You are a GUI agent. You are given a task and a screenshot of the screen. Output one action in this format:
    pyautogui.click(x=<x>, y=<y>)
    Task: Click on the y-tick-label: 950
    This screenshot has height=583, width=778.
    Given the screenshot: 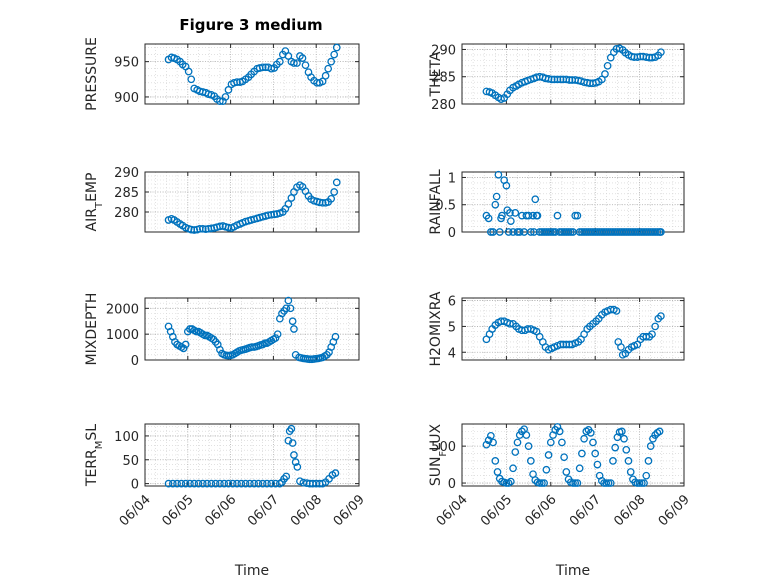 What is the action you would take?
    pyautogui.click(x=126, y=63)
    